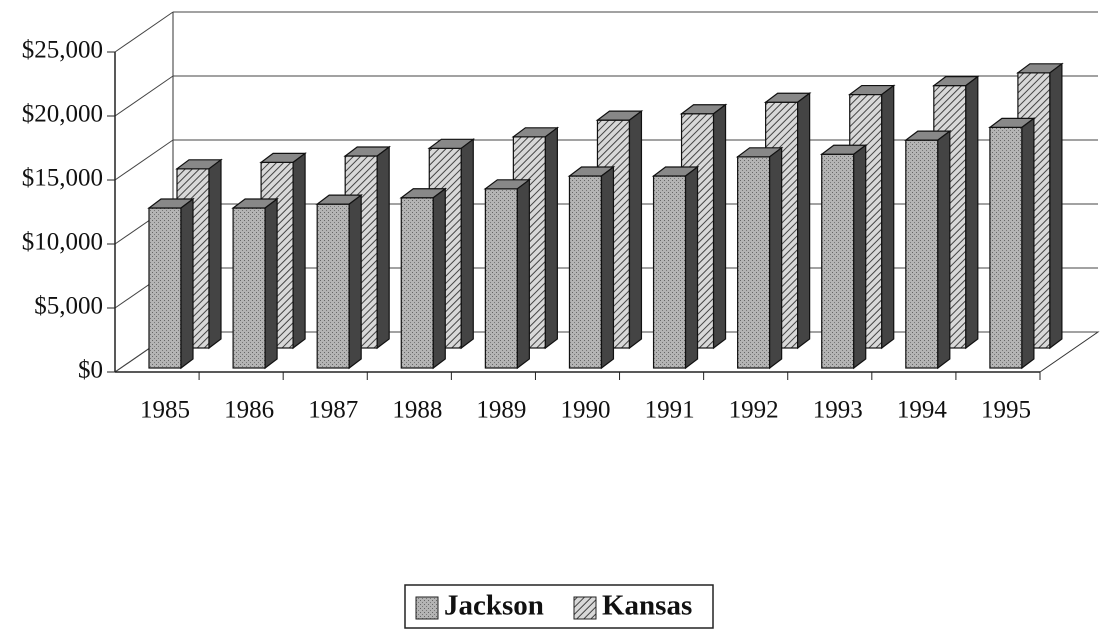 The image size is (1102, 630). I want to click on y-tick-label: $15,000, so click(62, 178).